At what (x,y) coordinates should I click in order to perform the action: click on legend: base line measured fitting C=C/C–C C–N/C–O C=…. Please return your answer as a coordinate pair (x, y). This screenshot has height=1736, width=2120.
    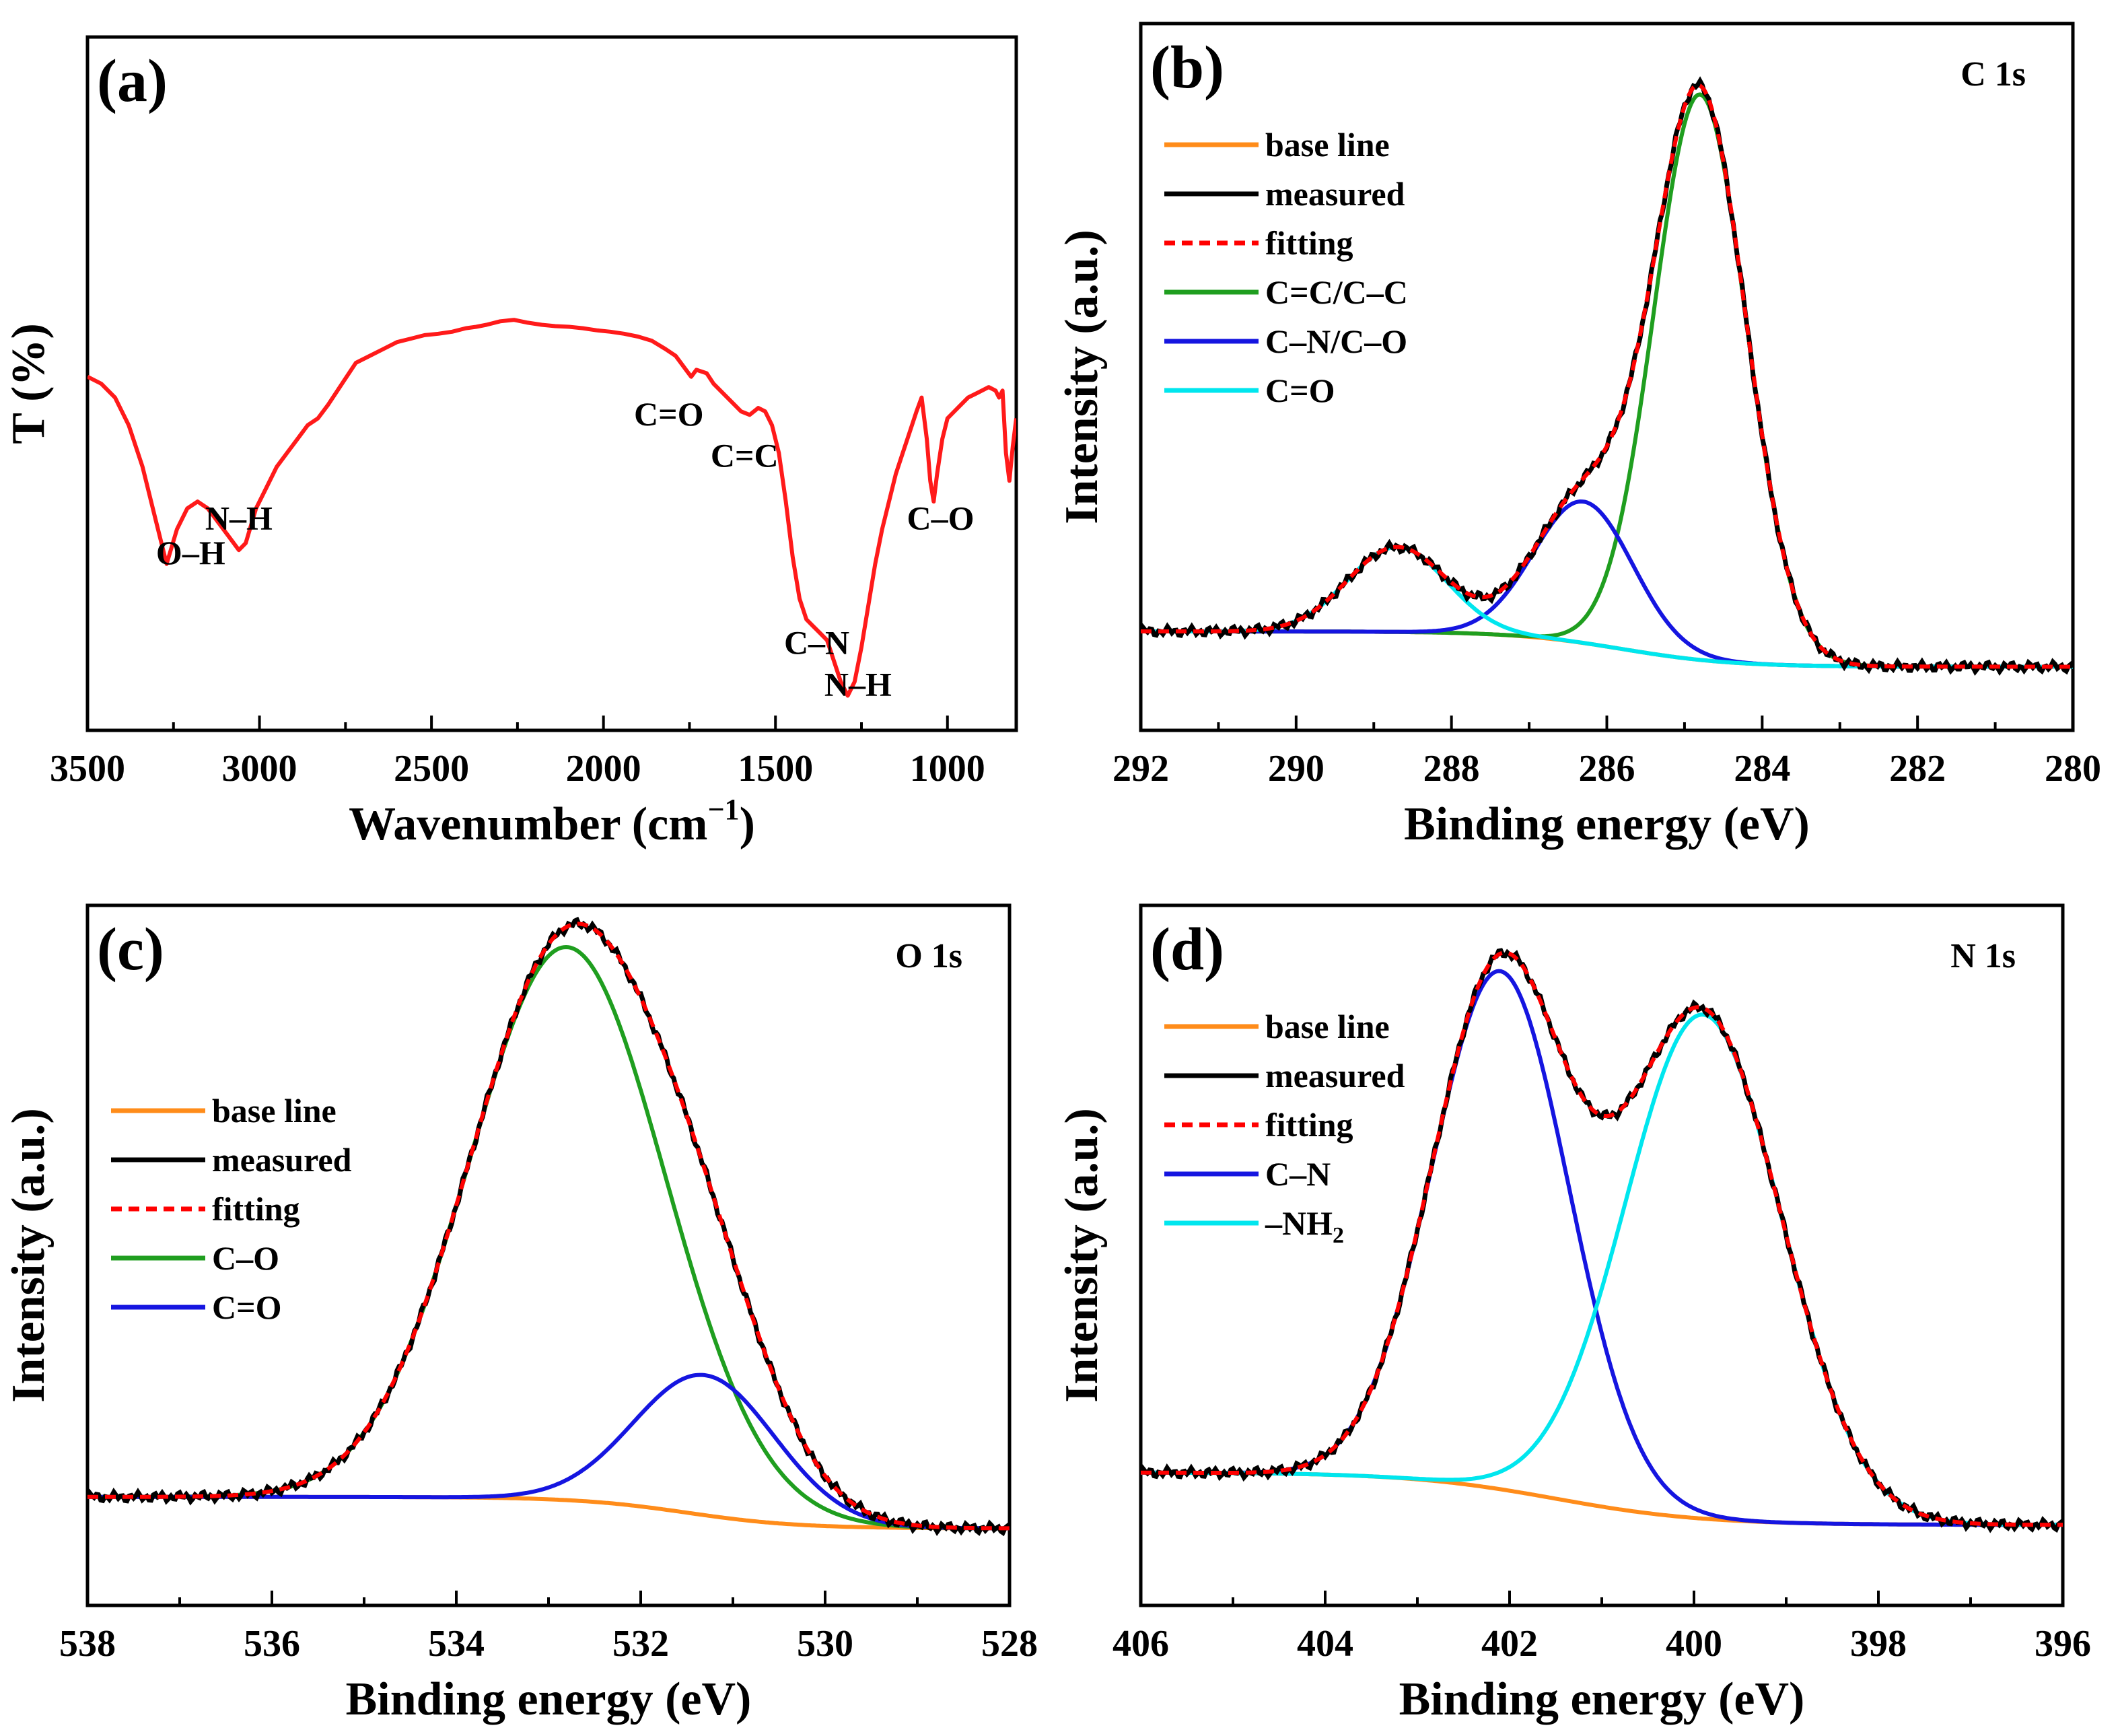
    Looking at the image, I should click on (1286, 267).